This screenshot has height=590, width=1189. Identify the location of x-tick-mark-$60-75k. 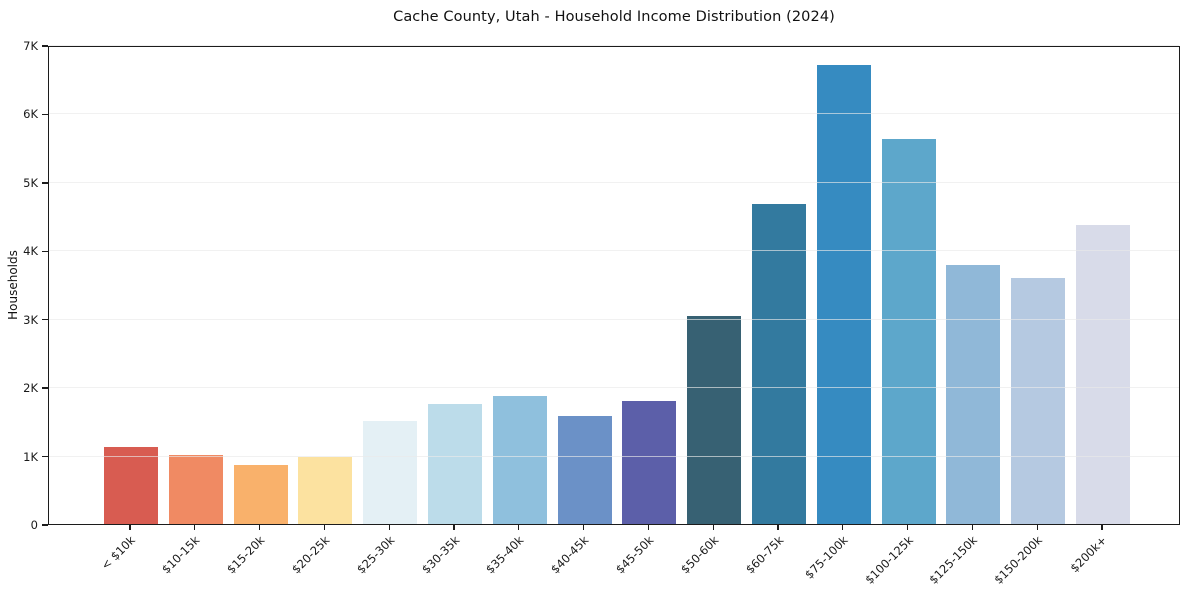
(778, 527).